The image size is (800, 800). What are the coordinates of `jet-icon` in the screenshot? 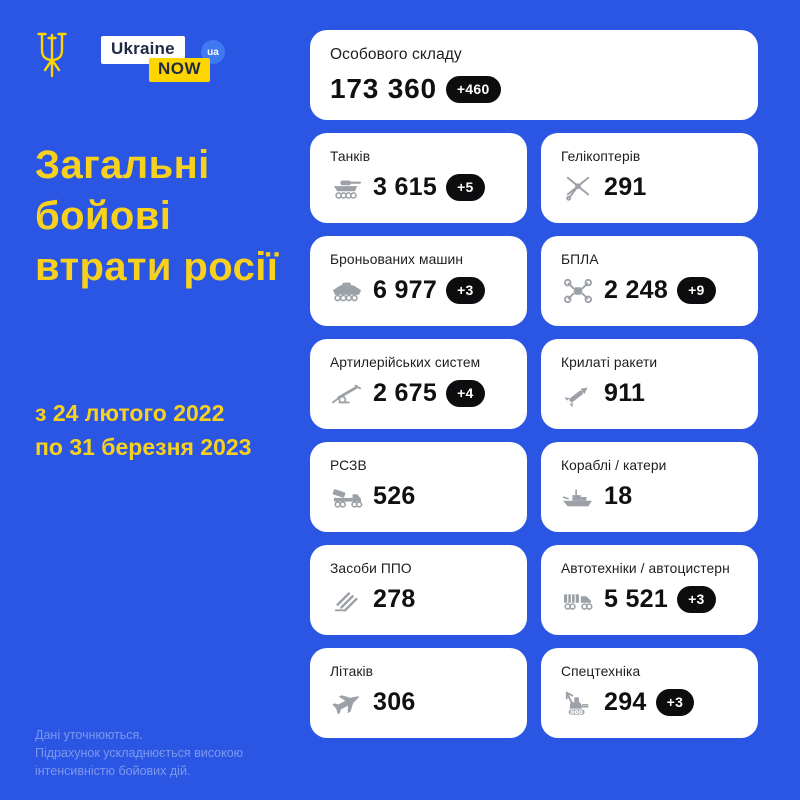 It's located at (347, 703).